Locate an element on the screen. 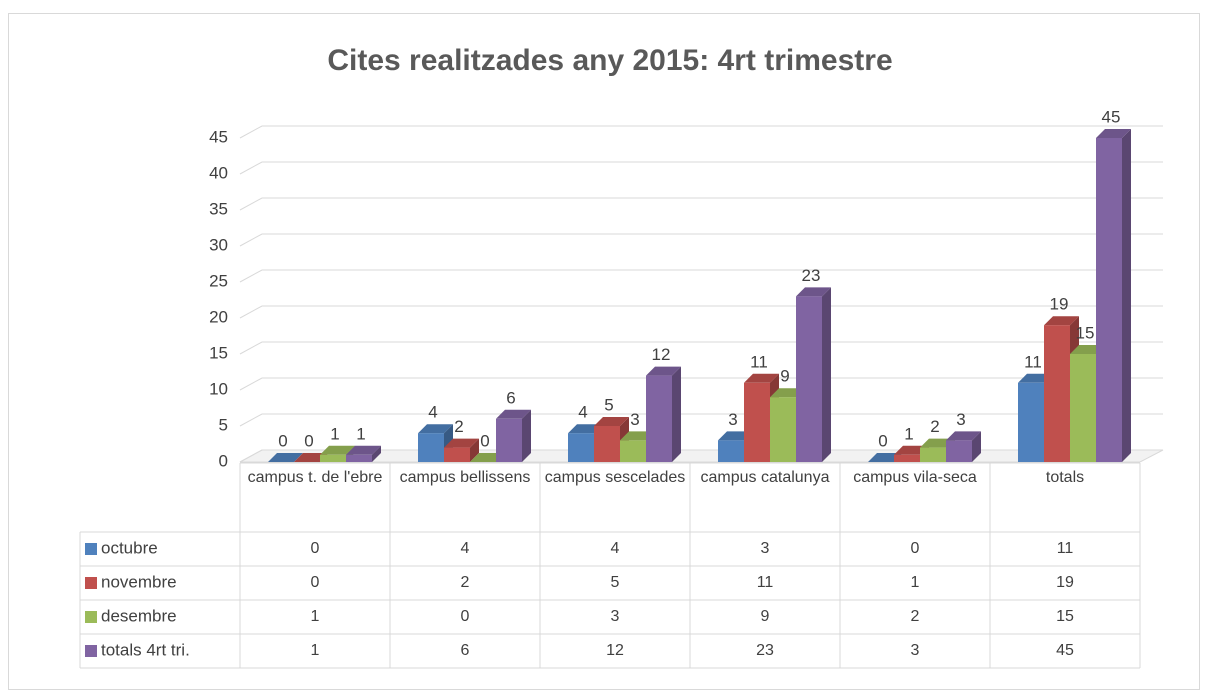  y-tick-label: 30 is located at coordinates (218, 244).